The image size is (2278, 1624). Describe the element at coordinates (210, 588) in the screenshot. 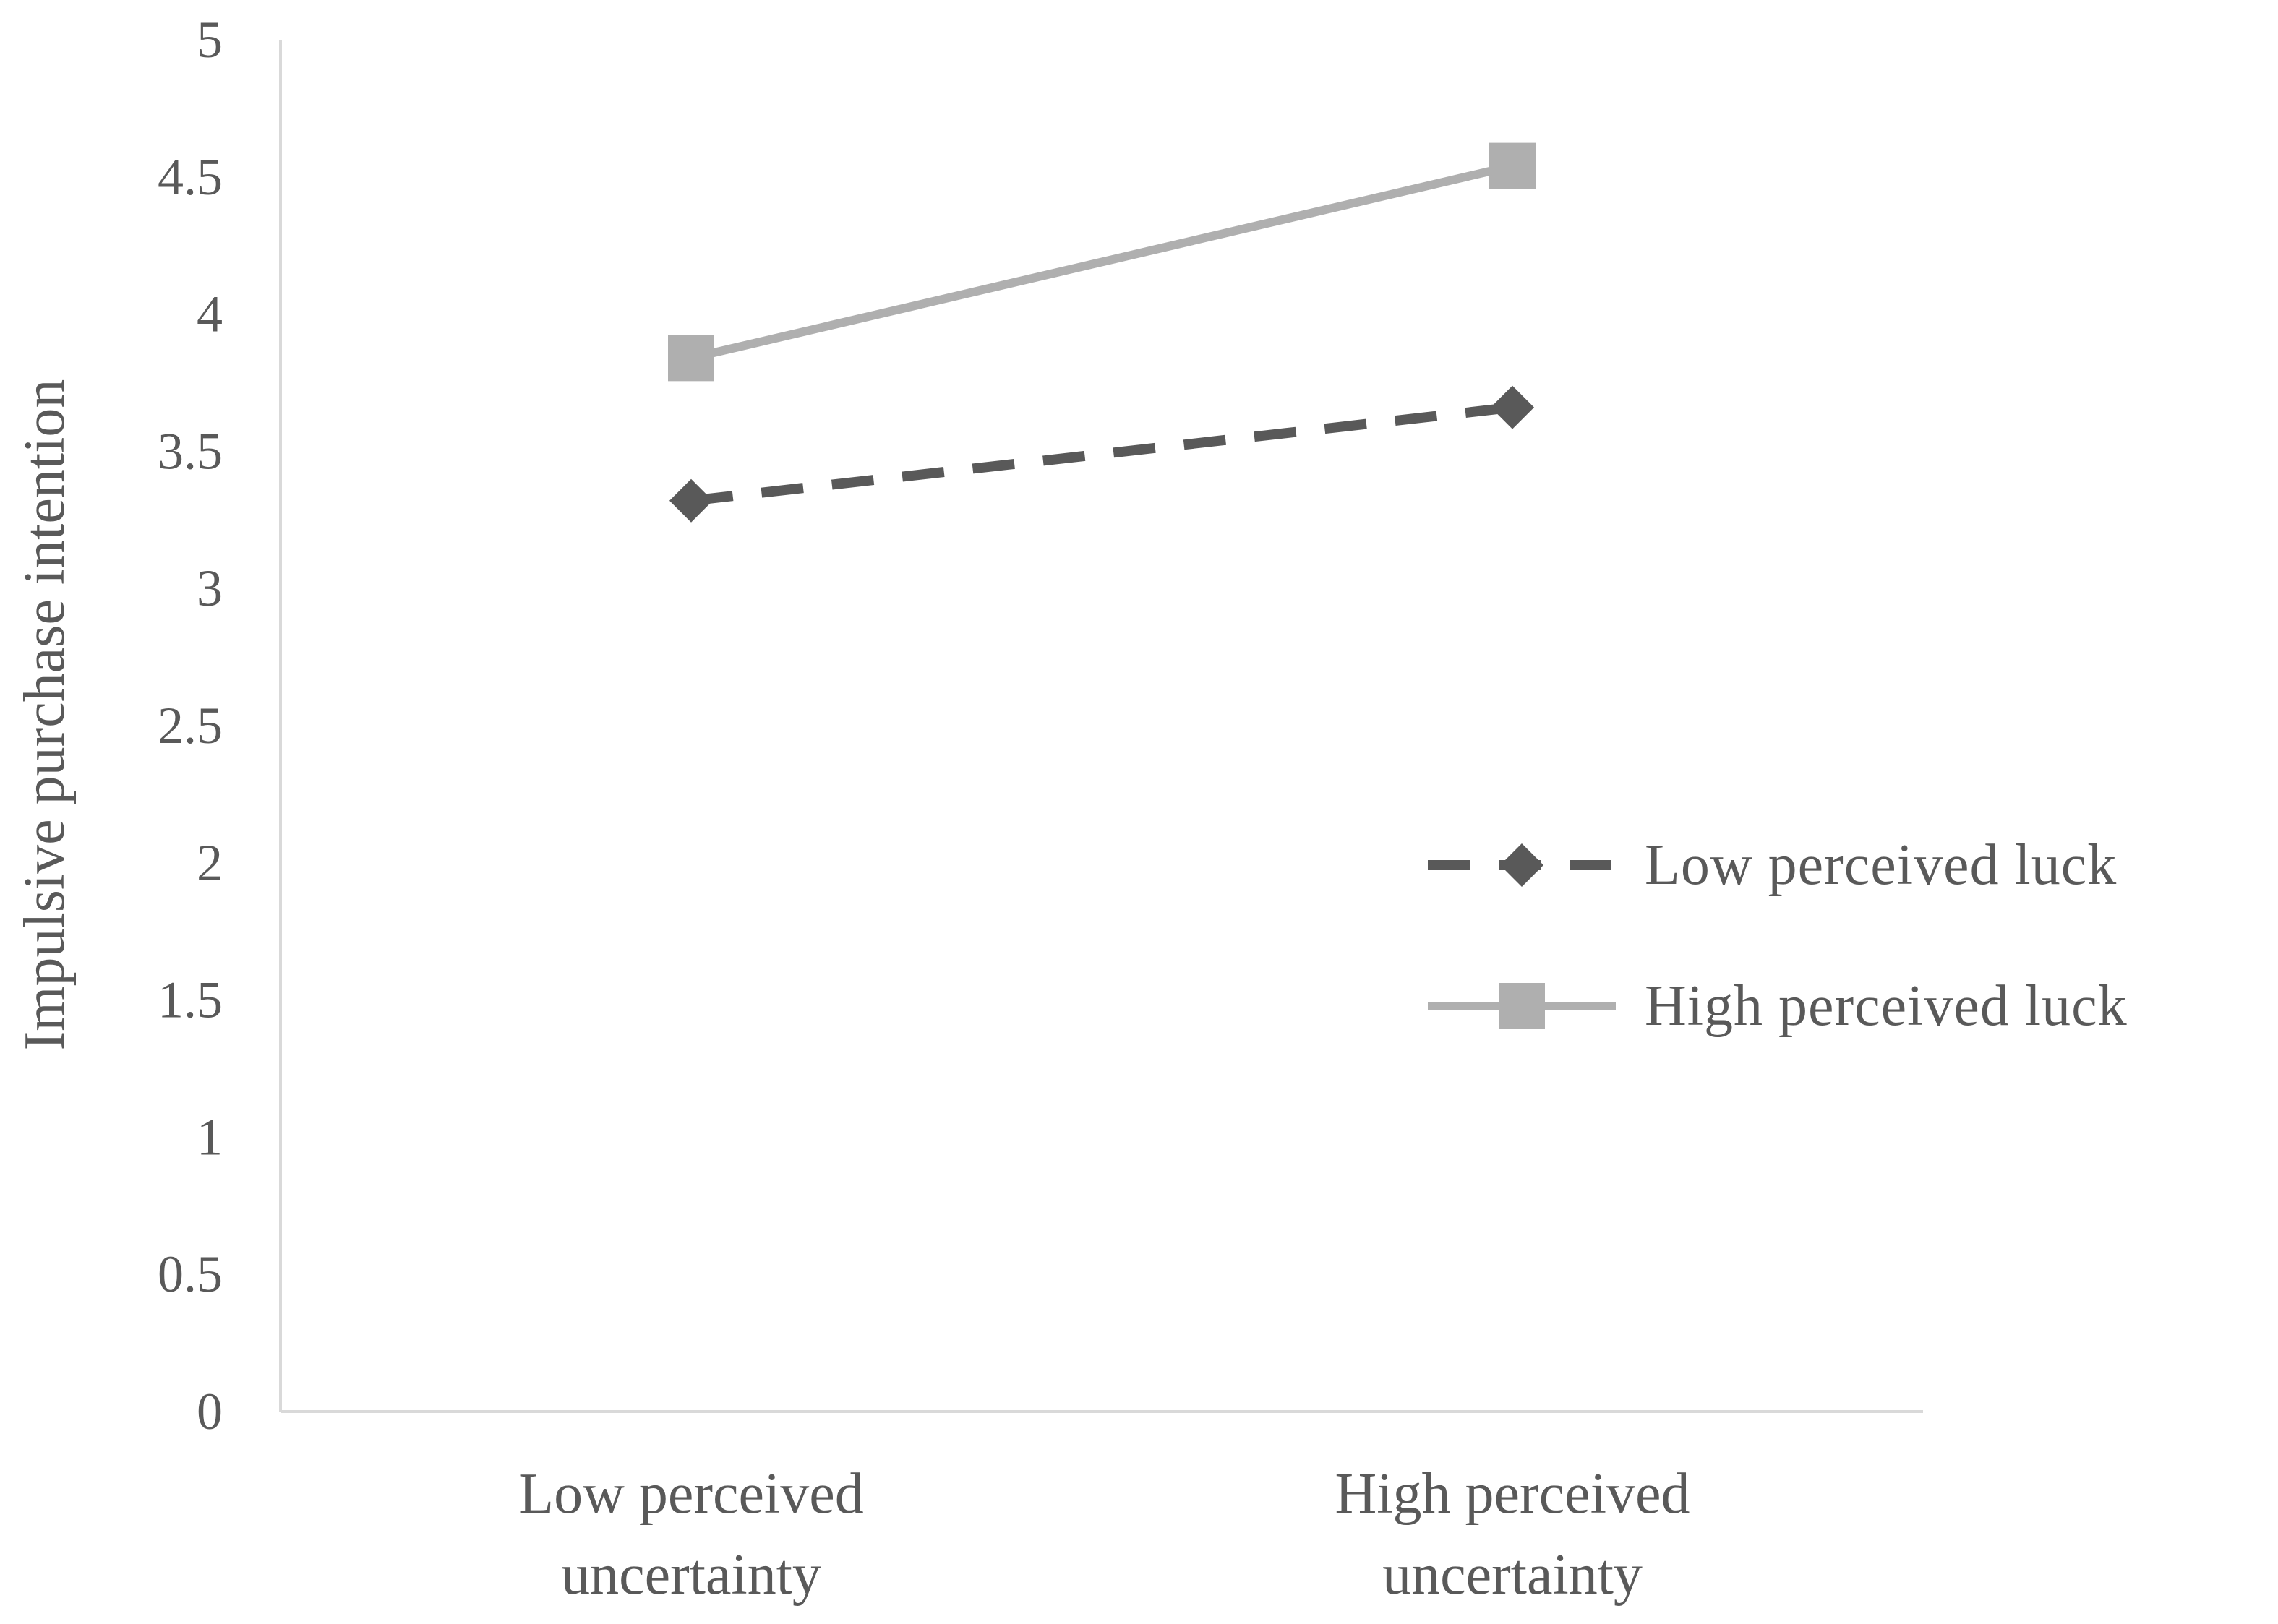

I see `y-tick-label: 3` at that location.